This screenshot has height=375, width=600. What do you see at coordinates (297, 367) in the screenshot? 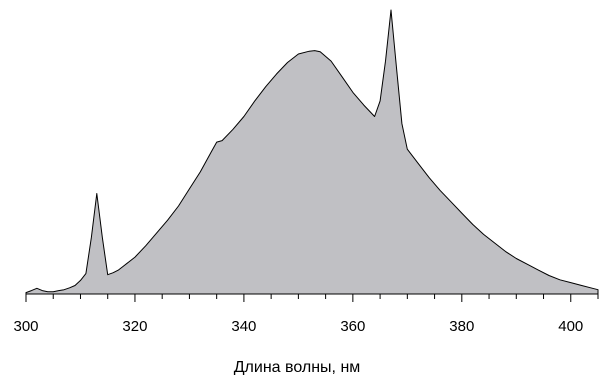
I see `x-axis-title: Длина волны, нм` at bounding box center [297, 367].